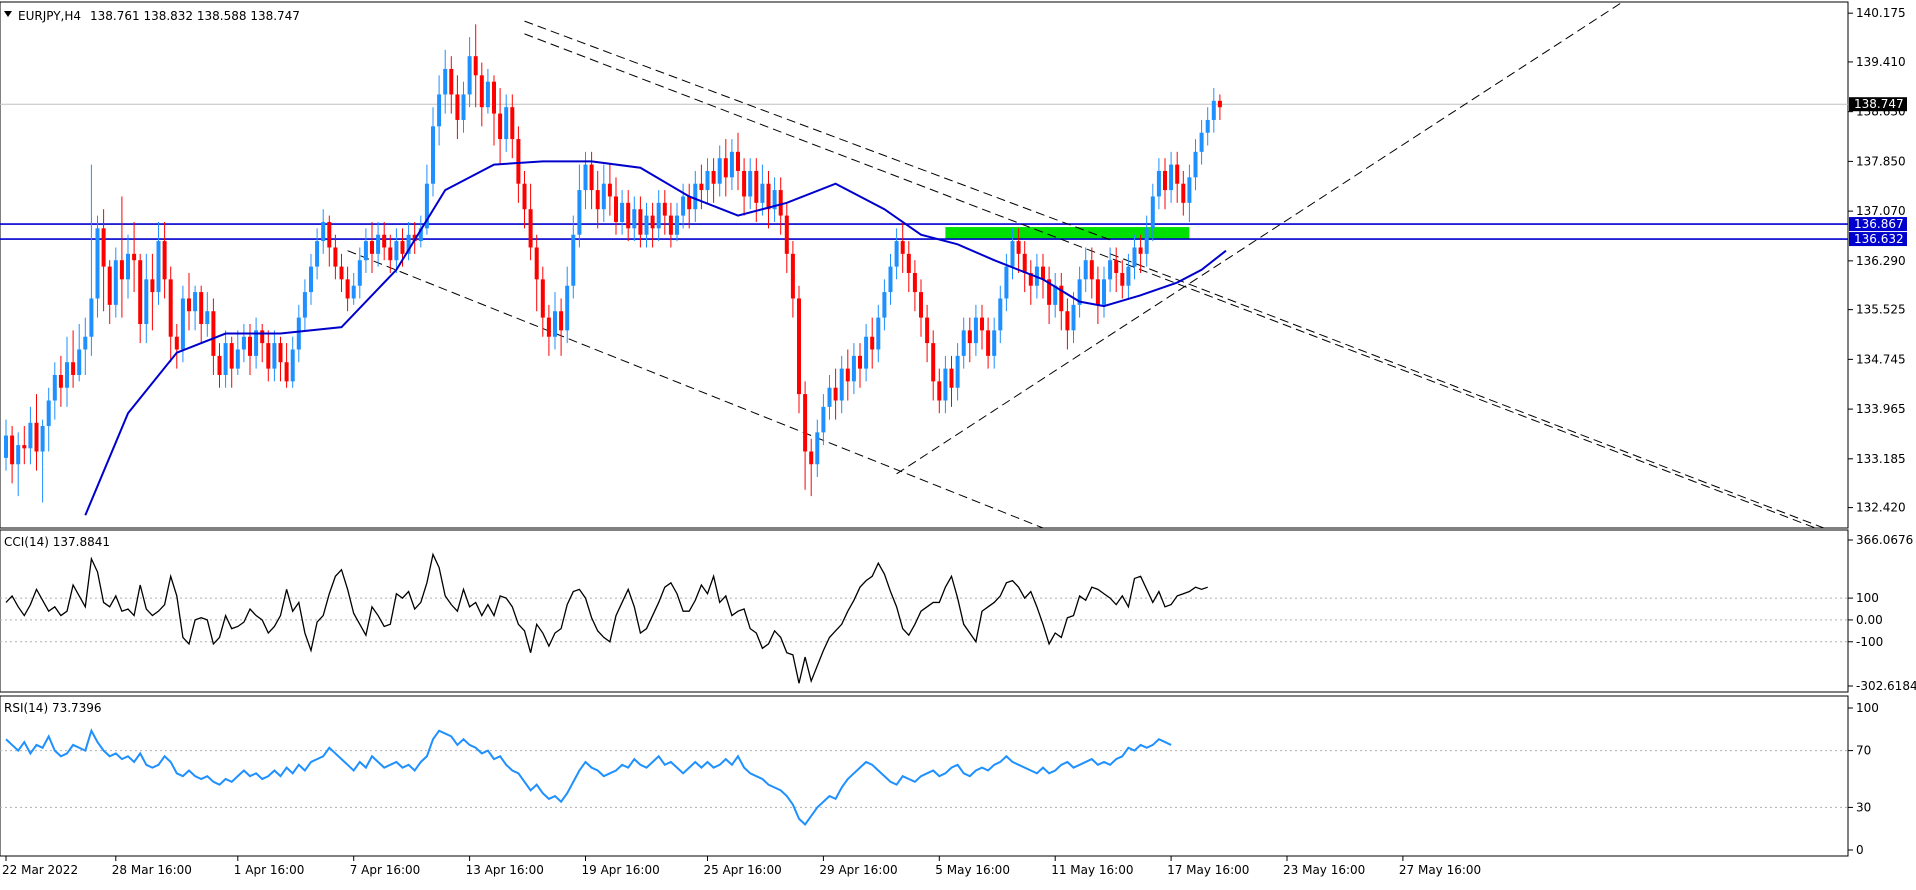  What do you see at coordinates (743, 870) in the screenshot?
I see `time-tick-label: 25 Apr 16:00` at bounding box center [743, 870].